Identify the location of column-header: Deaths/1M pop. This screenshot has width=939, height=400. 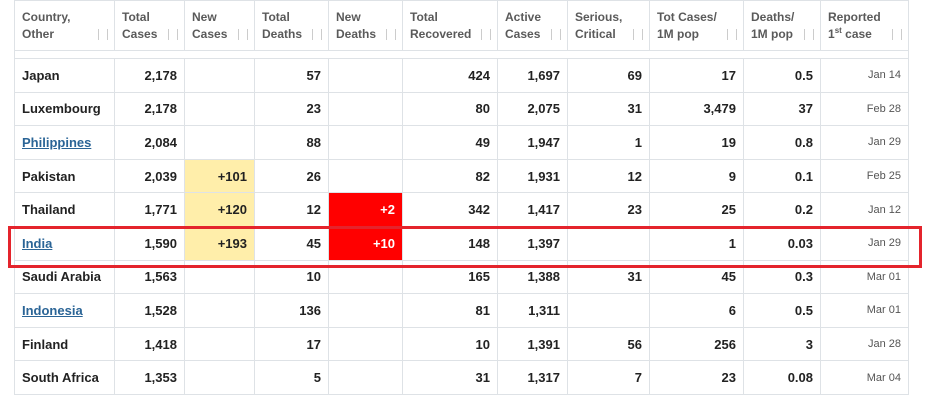
(782, 25).